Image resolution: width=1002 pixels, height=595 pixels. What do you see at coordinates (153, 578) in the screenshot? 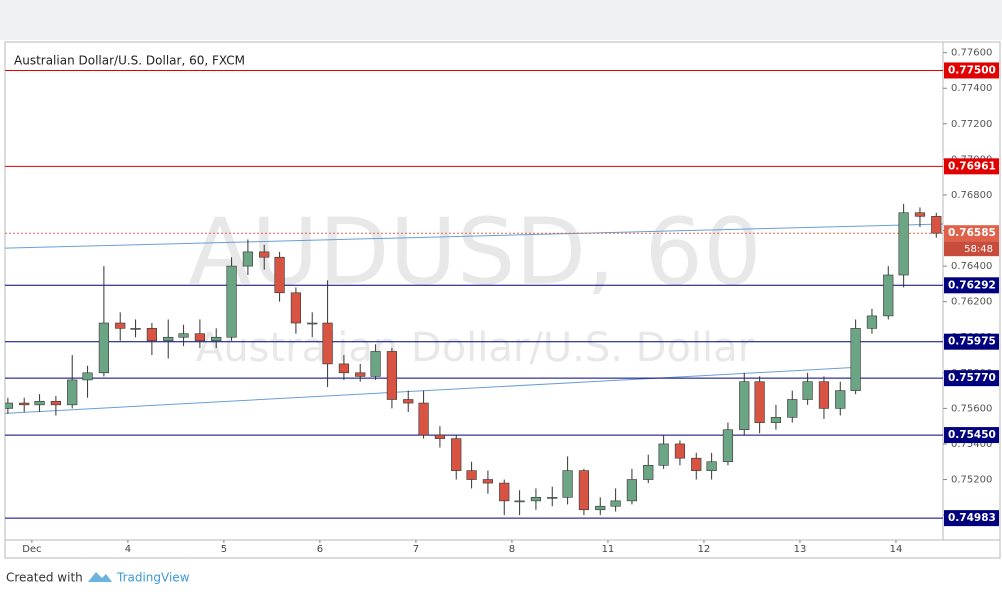
I see `footer-brand: TradingView` at bounding box center [153, 578].